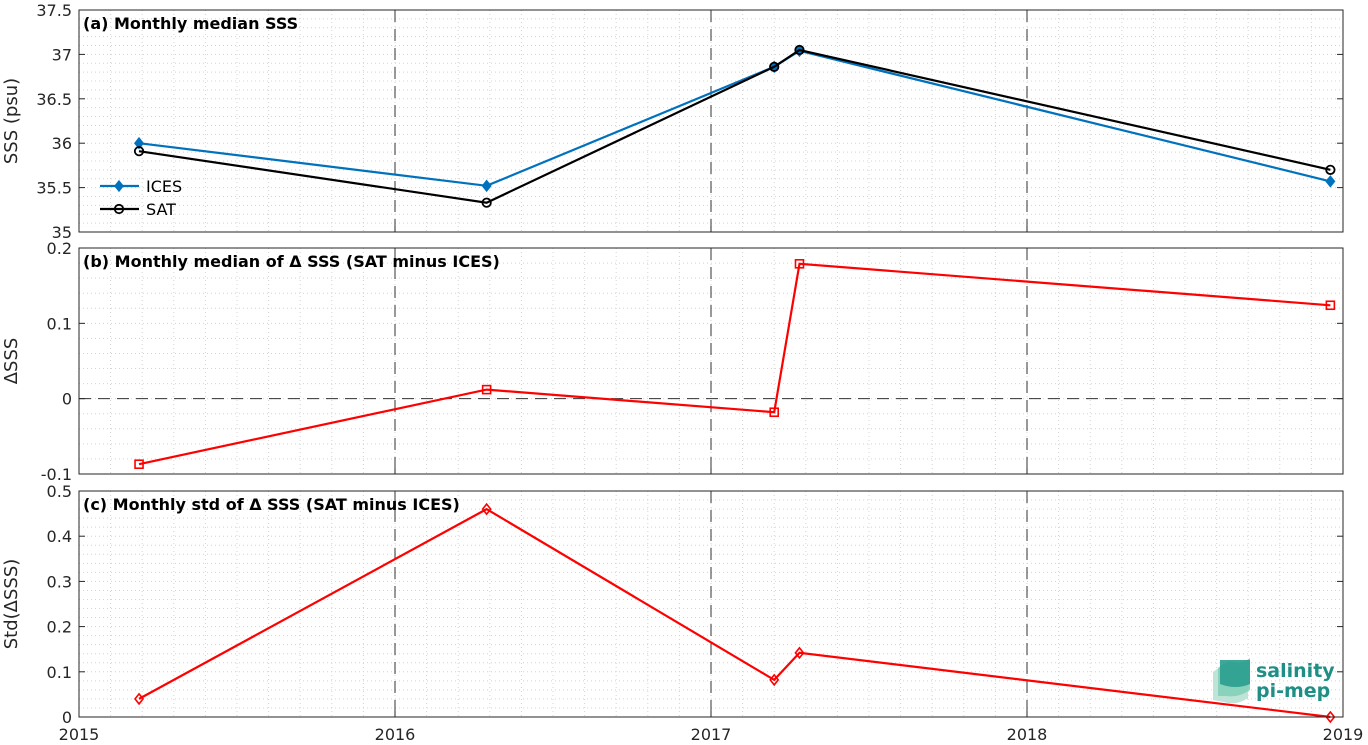 Image resolution: width=1368 pixels, height=745 pixels. Describe the element at coordinates (164, 186) in the screenshot. I see `legend-label: ICES` at that location.